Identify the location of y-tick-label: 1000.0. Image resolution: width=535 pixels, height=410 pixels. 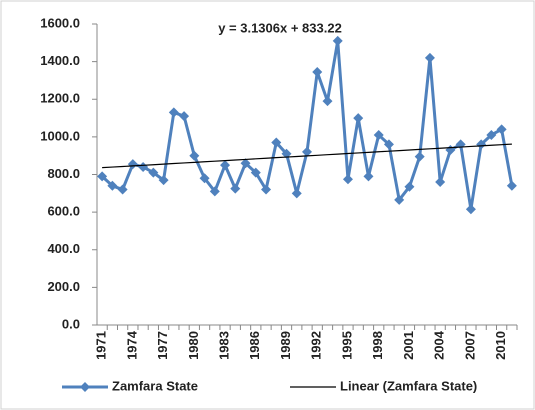
(60, 135).